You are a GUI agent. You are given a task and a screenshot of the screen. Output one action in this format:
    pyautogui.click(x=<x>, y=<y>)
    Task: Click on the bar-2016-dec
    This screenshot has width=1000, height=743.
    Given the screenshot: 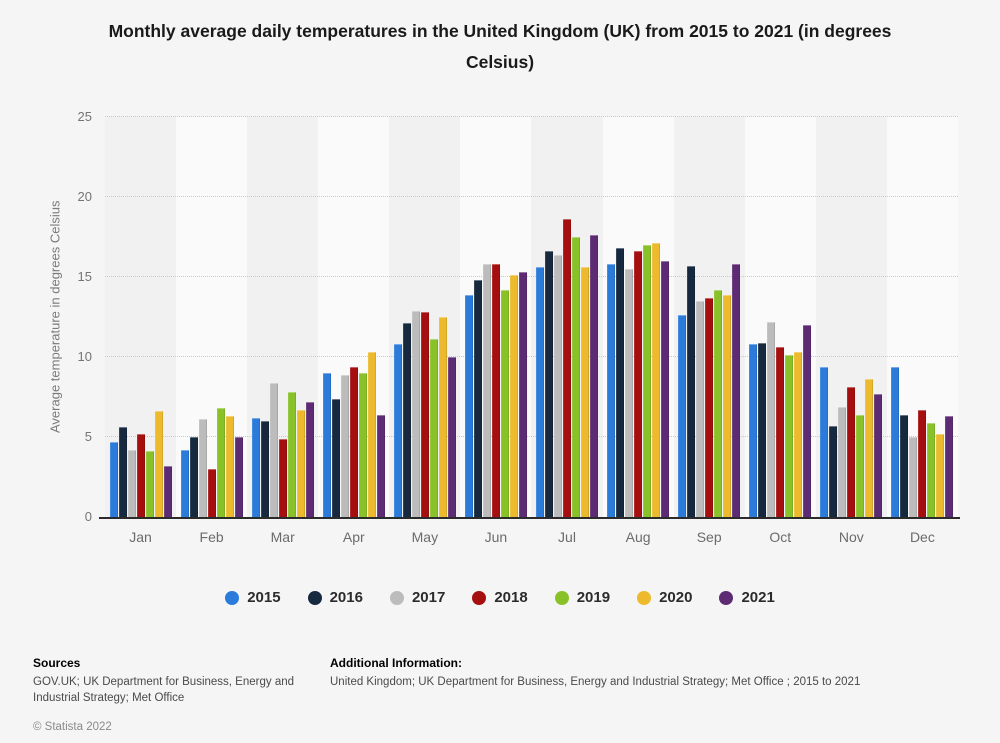 What is the action you would take?
    pyautogui.click(x=904, y=465)
    